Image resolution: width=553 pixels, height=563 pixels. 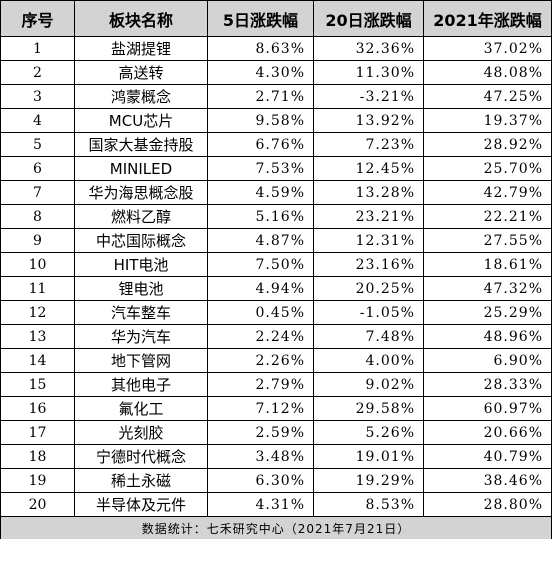 I want to click on data-source-note: 数据统计：七禾研究中心（2021年7月21日）, so click(x=276, y=527).